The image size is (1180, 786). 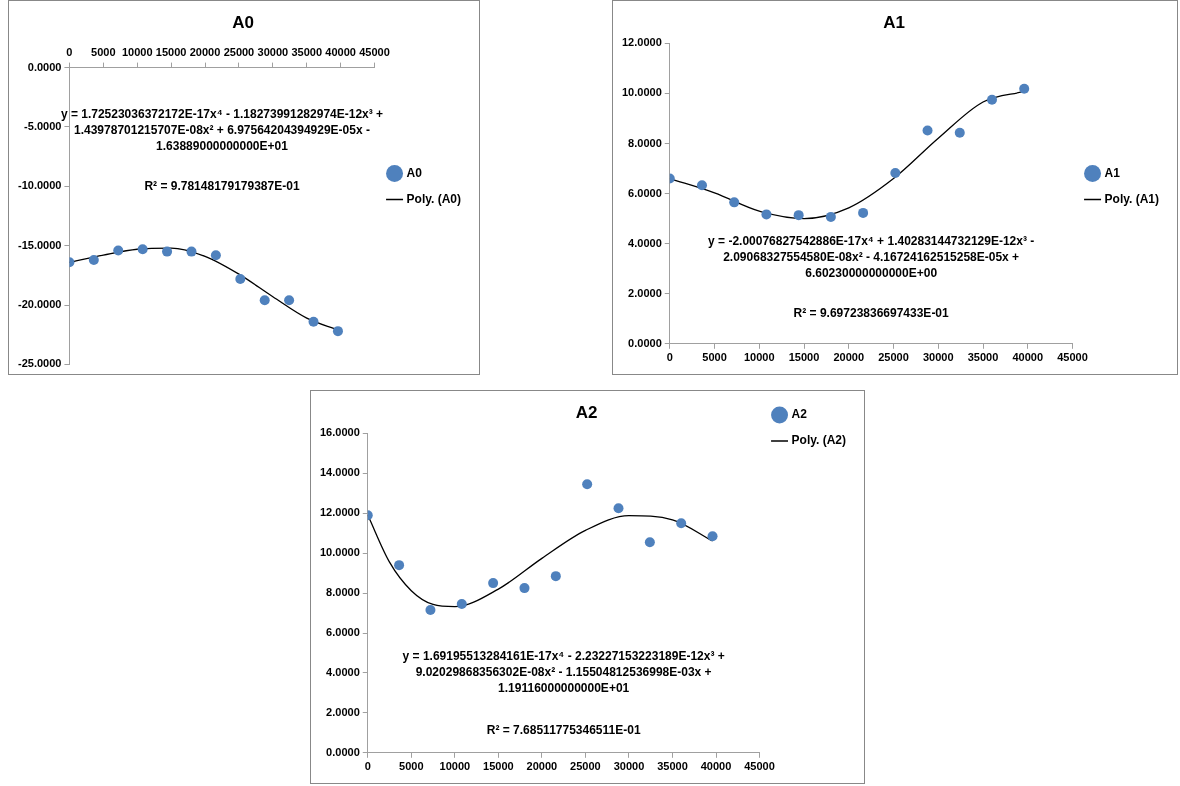 What do you see at coordinates (222, 185) in the screenshot?
I see `annotation: R² = 9.78148179179387E-01` at bounding box center [222, 185].